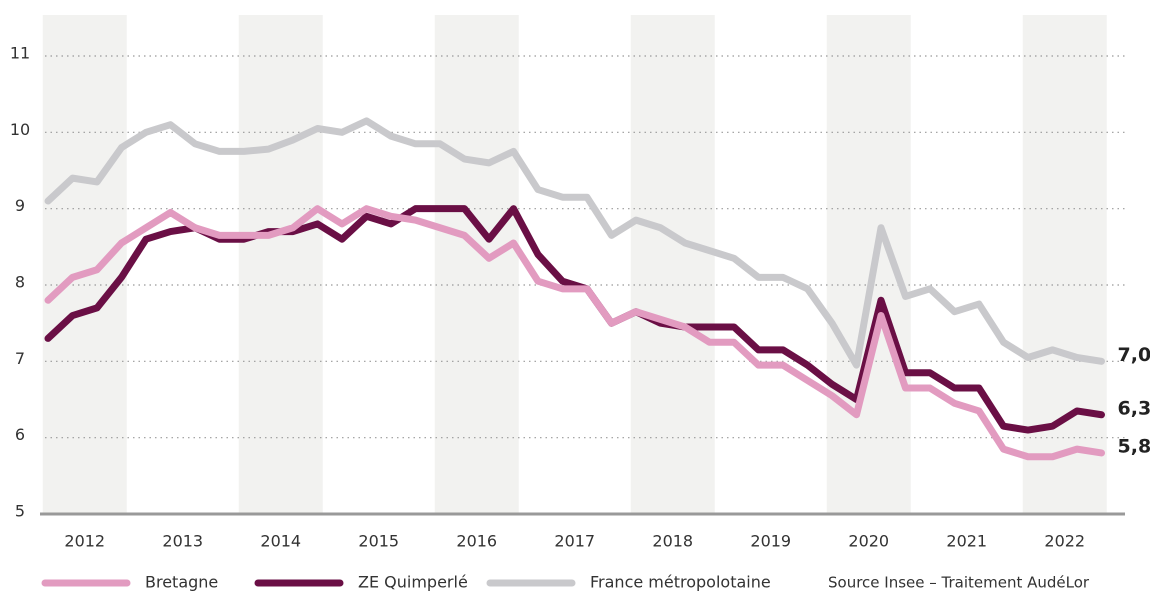 The height and width of the screenshot is (599, 1150). I want to click on source: Source Insee – Traitement AudéLor, so click(959, 583).